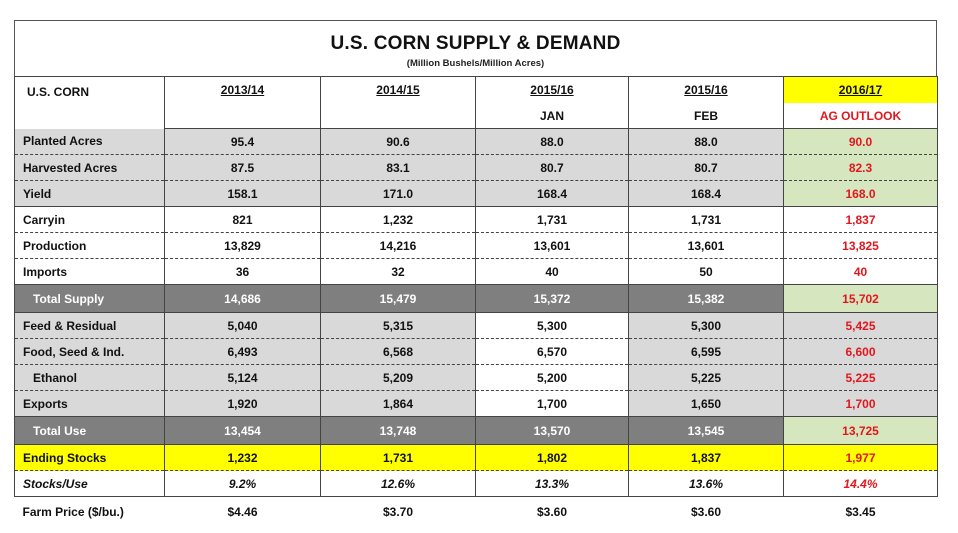  I want to click on table-row-planted-acres: Planted Acres 95.4 90.6 88.0 88.0 90.0, so click(476, 141).